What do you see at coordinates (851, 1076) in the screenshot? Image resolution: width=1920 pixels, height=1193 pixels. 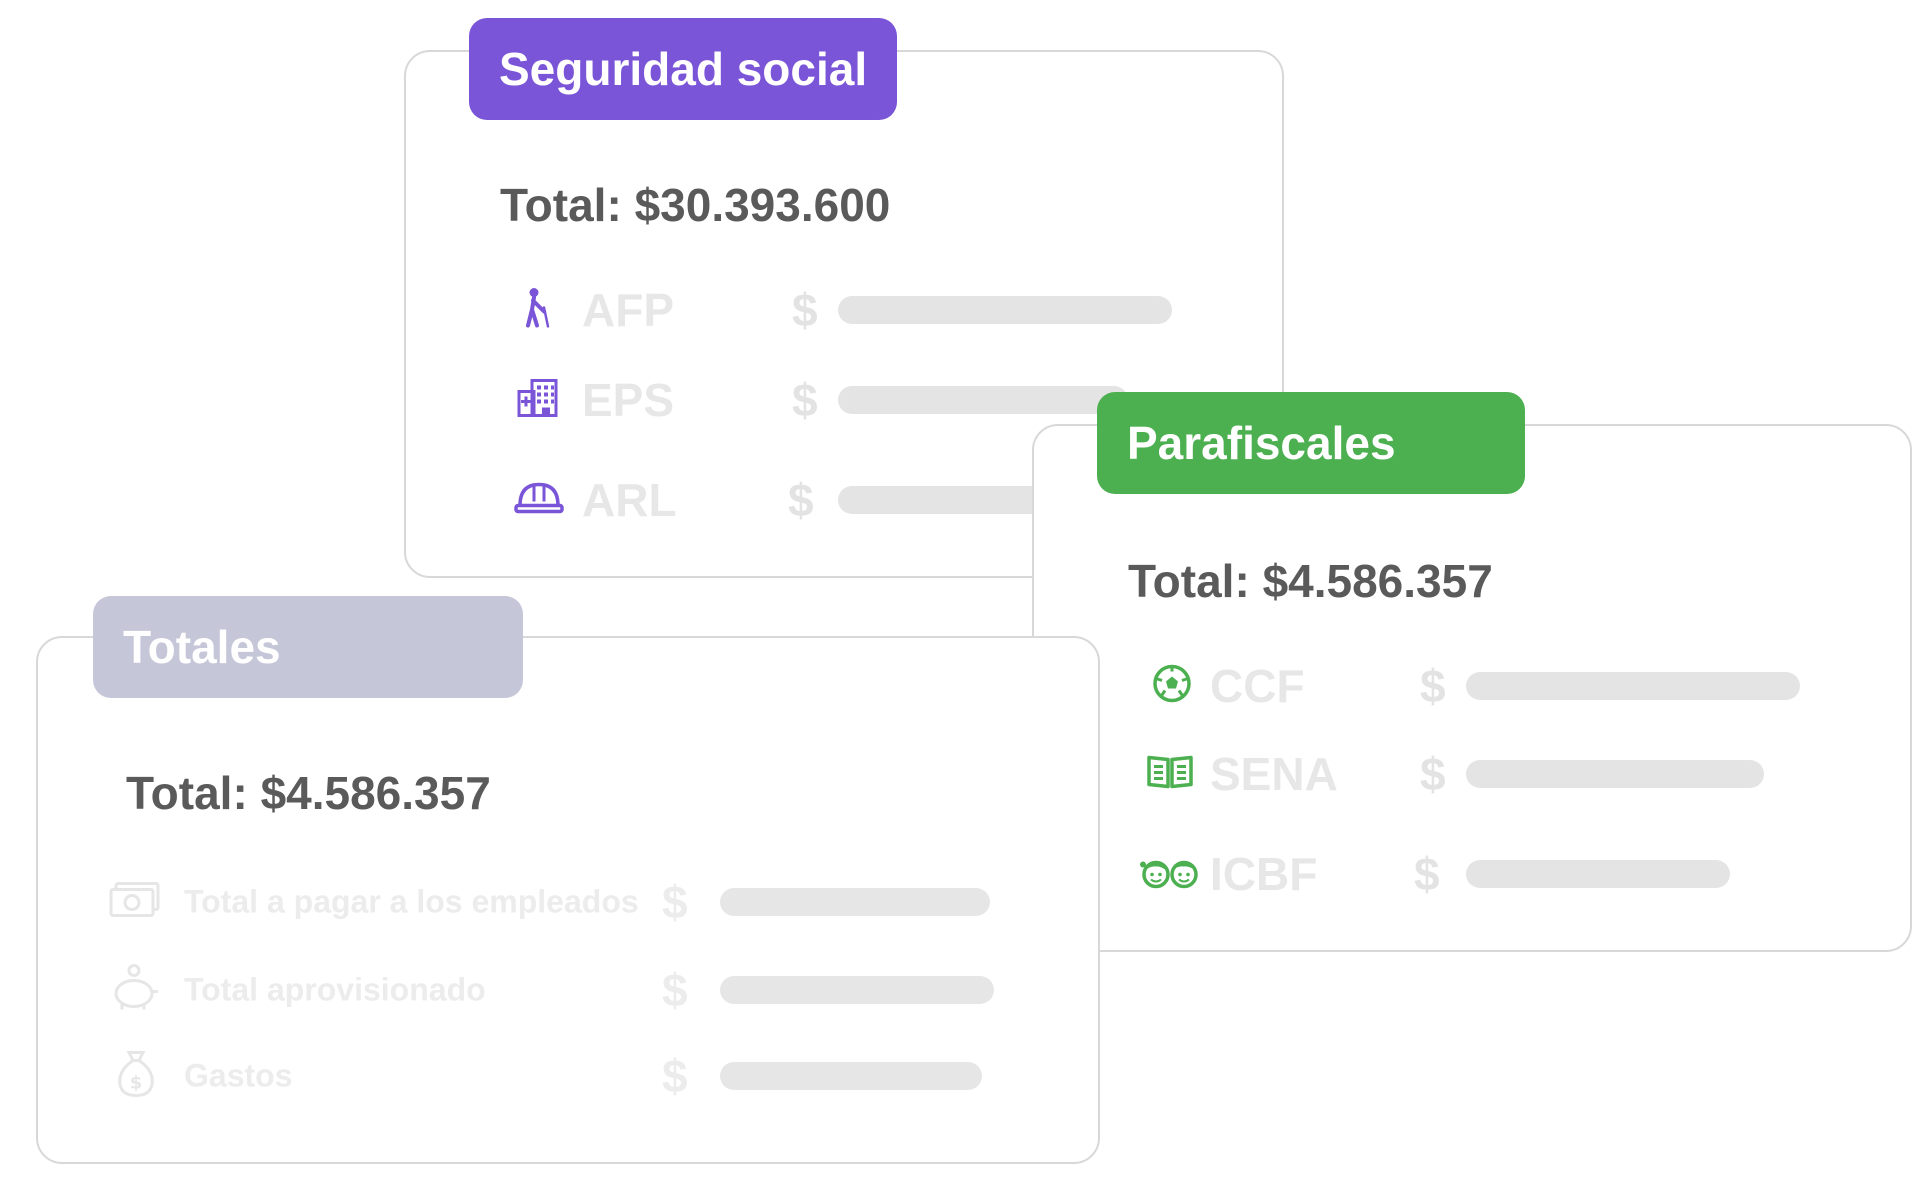 I see `gastos-value-placeholder` at bounding box center [851, 1076].